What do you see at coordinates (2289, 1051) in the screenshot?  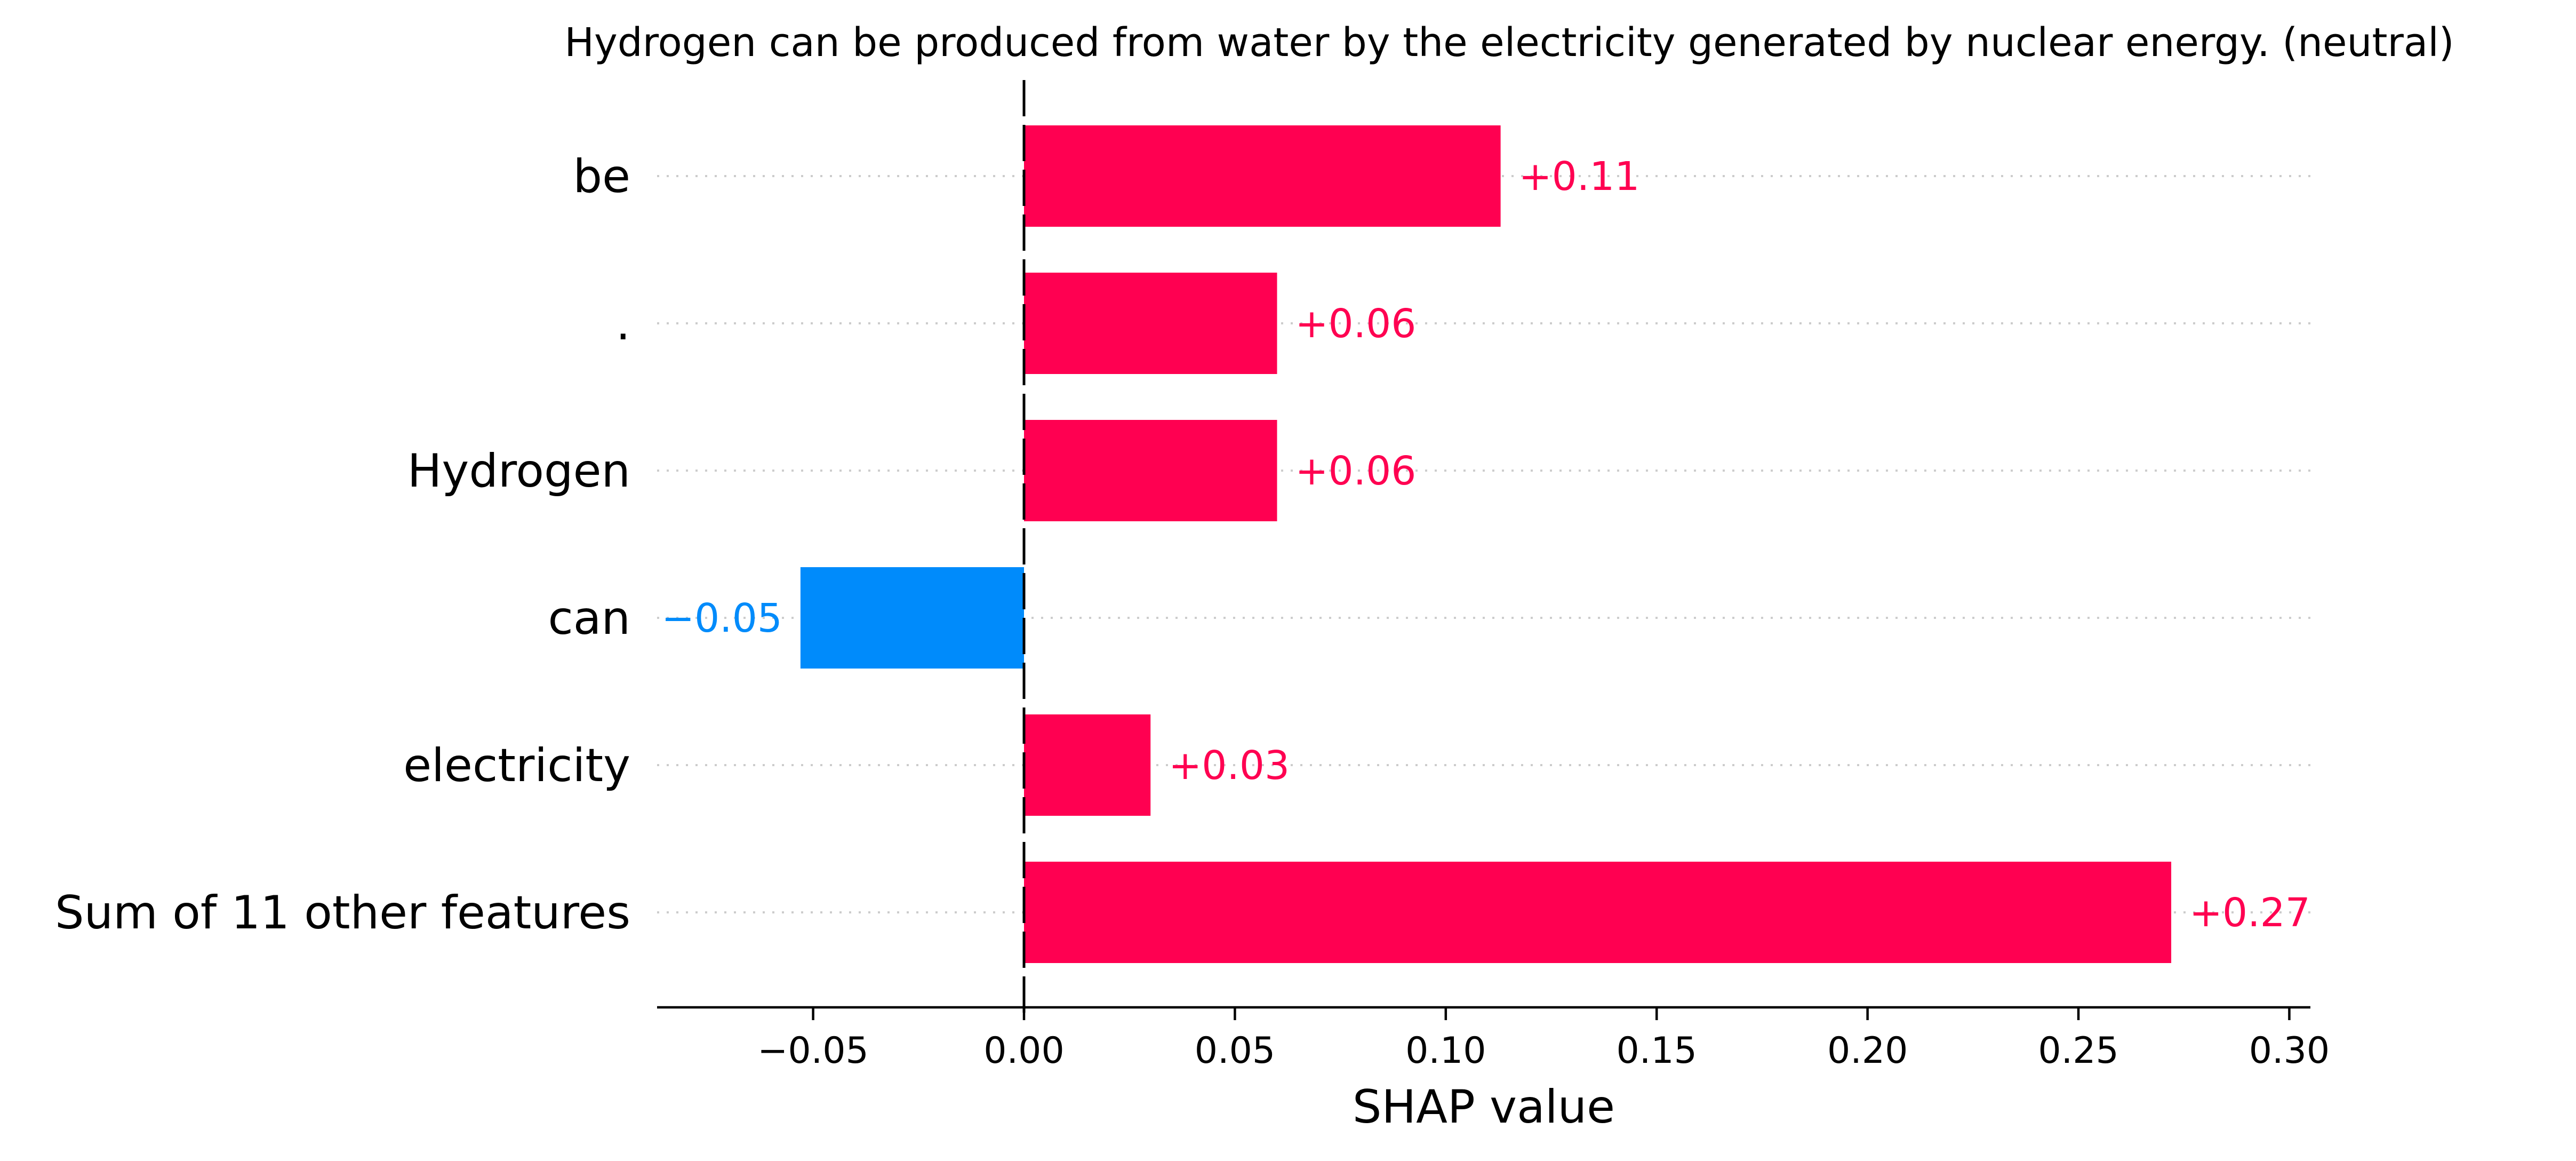 I see `x-tick-label: 0.30` at bounding box center [2289, 1051].